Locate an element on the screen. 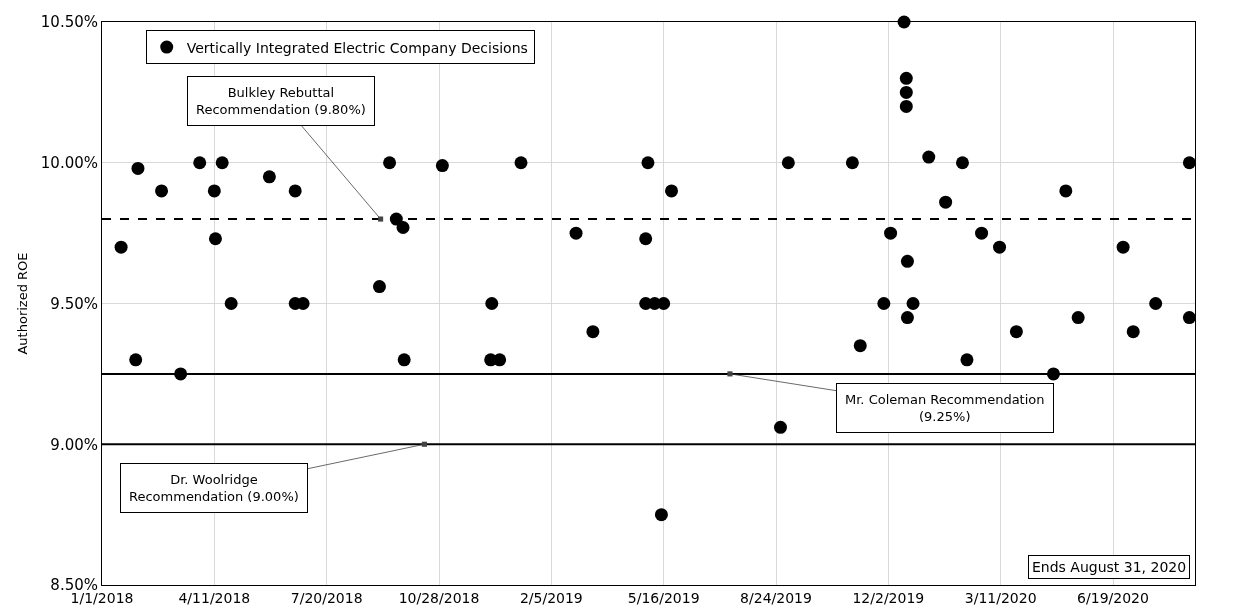  x-tick-label: 3/11/2020 is located at coordinates (1000, 597).